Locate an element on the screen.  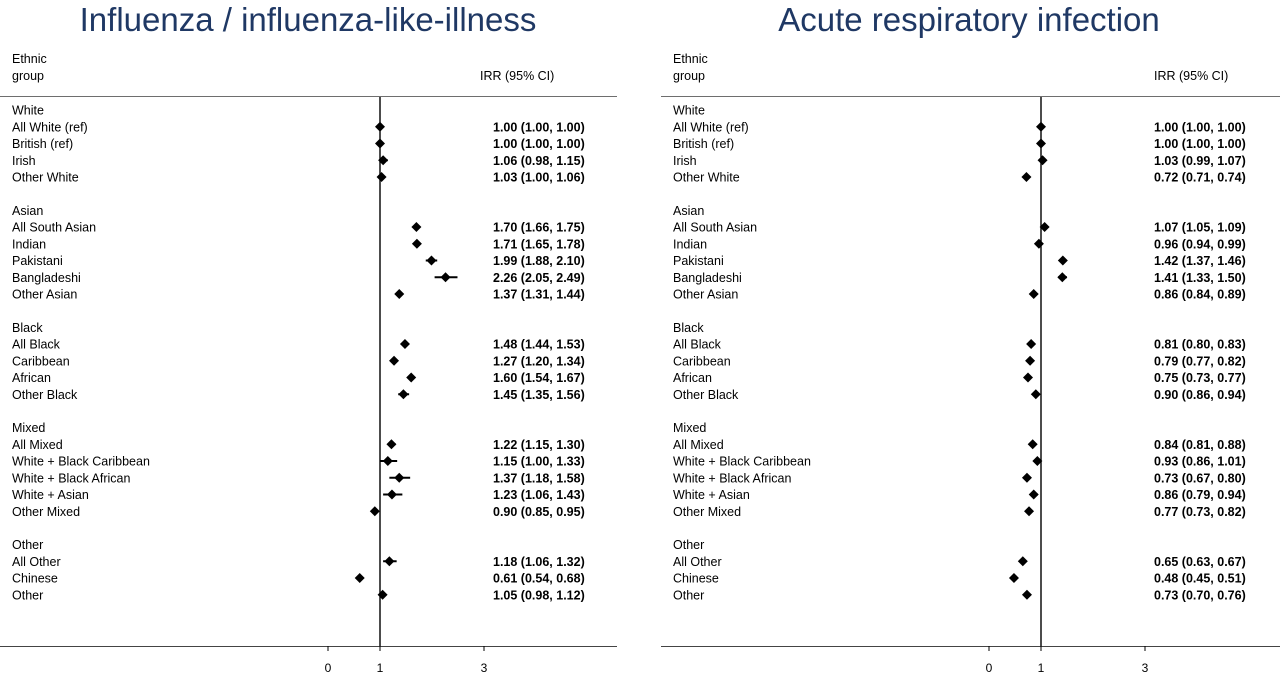
row-label: Caribbean is located at coordinates (702, 361).